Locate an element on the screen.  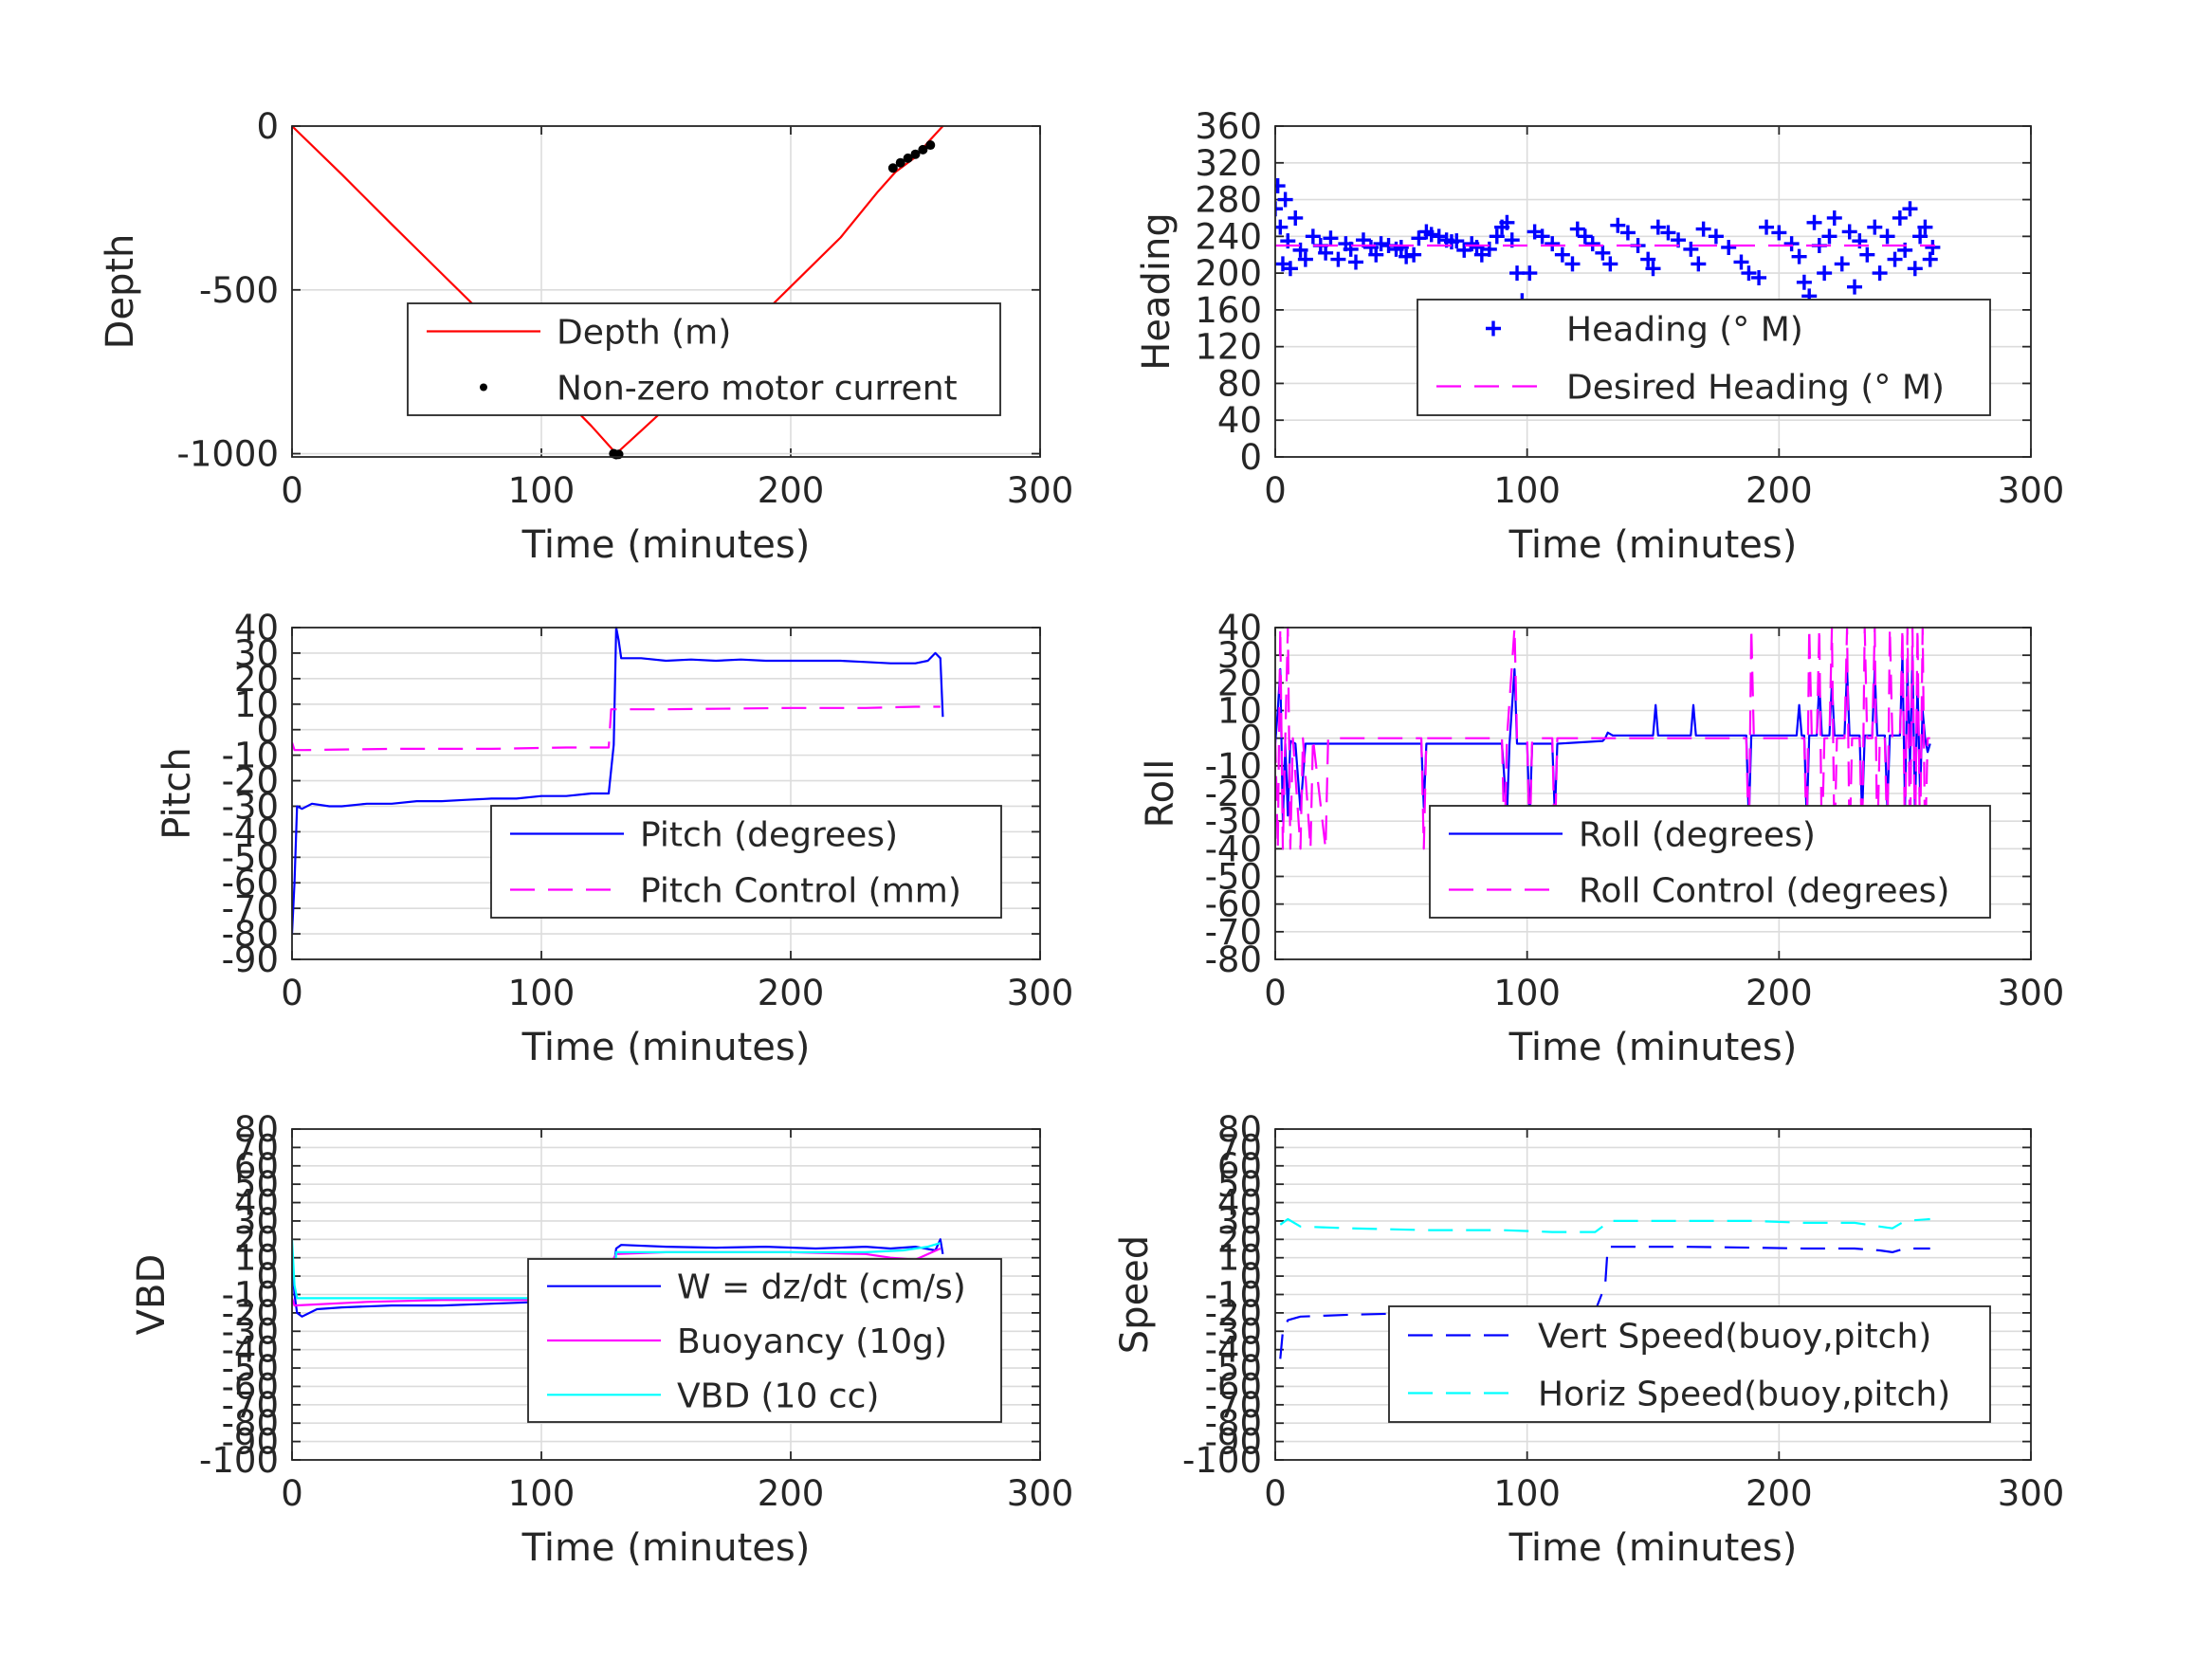
y-tick-label: -10 is located at coordinates (1233, 766).